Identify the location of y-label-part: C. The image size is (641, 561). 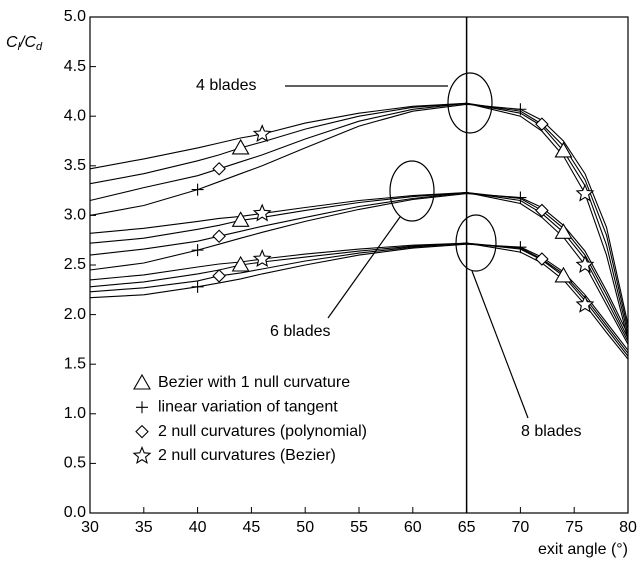
(12, 42).